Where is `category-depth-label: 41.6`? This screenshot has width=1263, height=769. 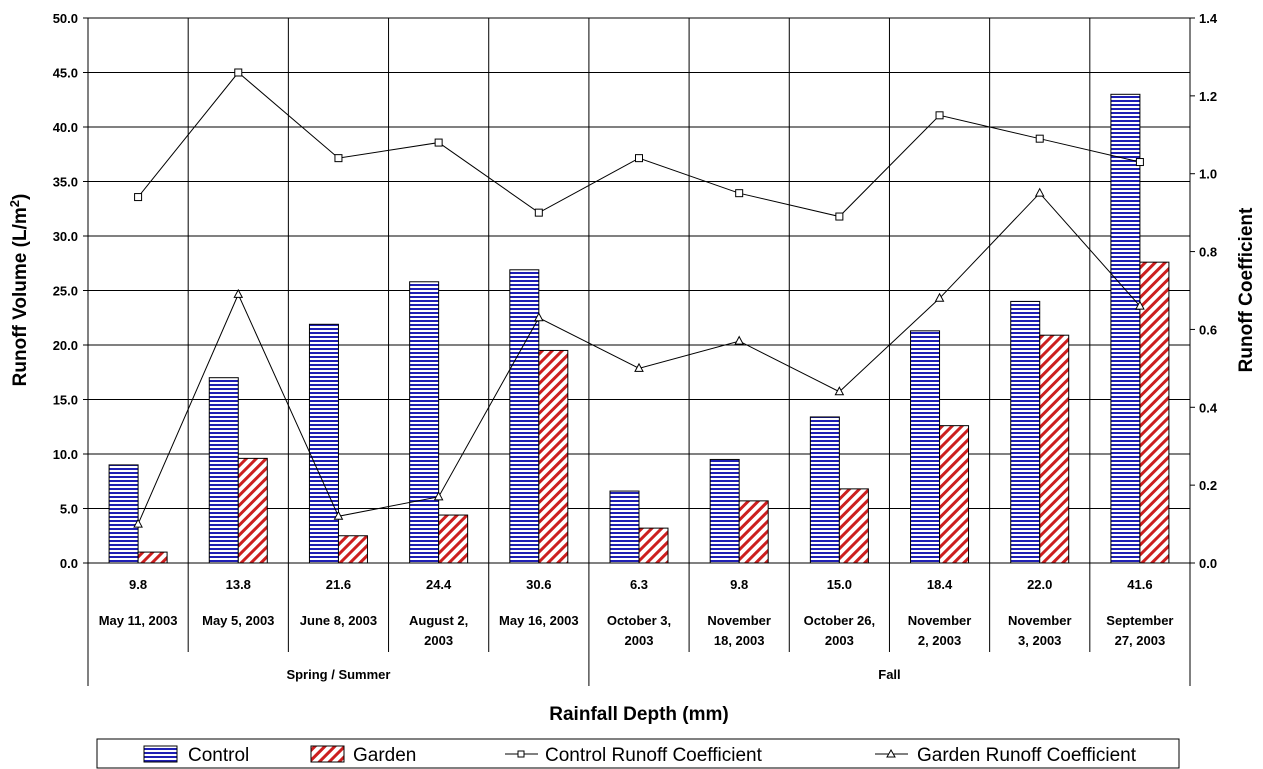 category-depth-label: 41.6 is located at coordinates (1139, 584).